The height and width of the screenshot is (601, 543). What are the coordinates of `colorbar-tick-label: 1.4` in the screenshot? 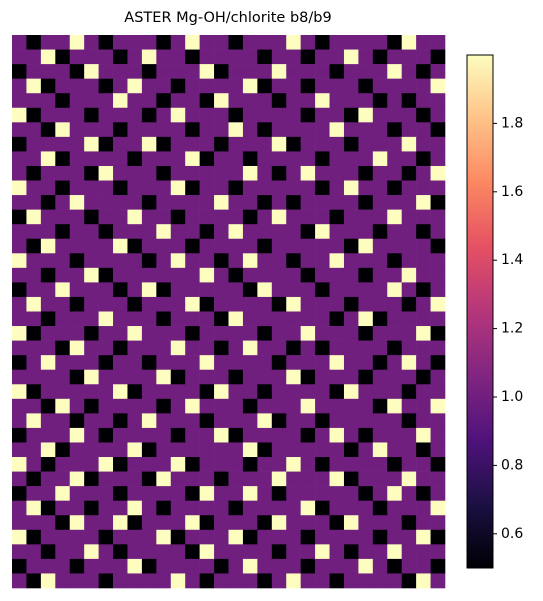 It's located at (512, 260).